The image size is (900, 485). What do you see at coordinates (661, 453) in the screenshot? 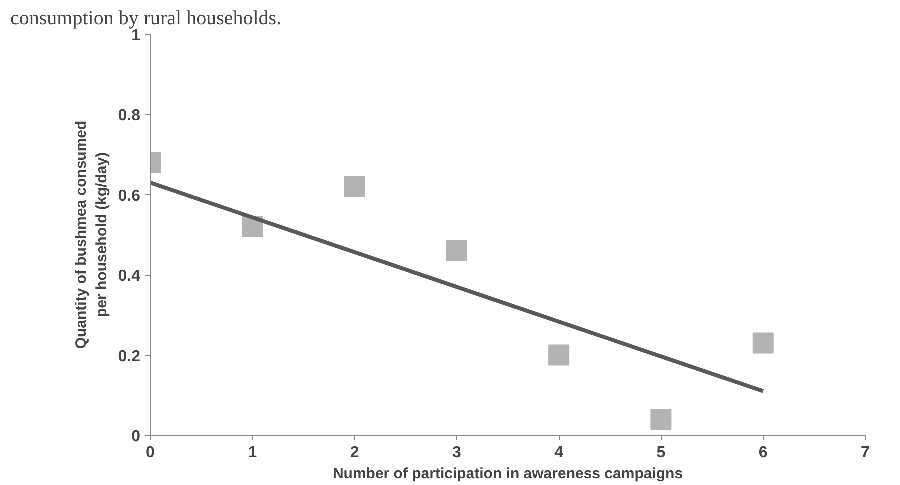
I see `x-tick-label: 5` at bounding box center [661, 453].